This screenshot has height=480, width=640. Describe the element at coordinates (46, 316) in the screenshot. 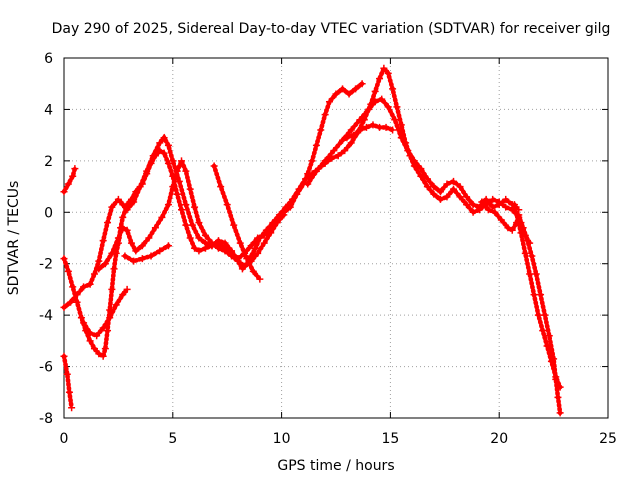

I see `y-tick-label: -4` at that location.